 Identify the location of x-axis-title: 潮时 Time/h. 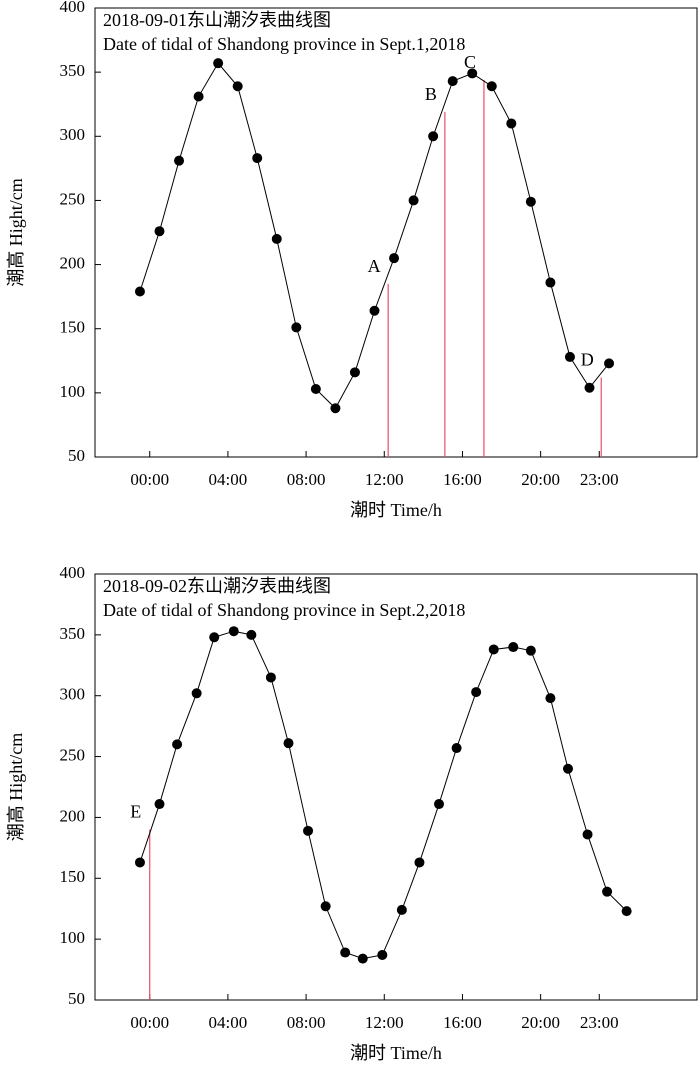
(396, 510).